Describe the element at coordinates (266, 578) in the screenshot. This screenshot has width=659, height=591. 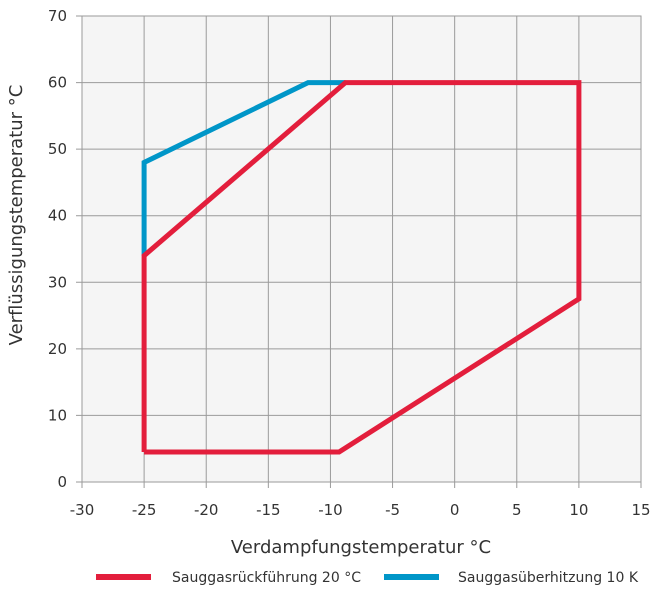
I see `legend-label: Sauggasrückführung 20 °C` at that location.